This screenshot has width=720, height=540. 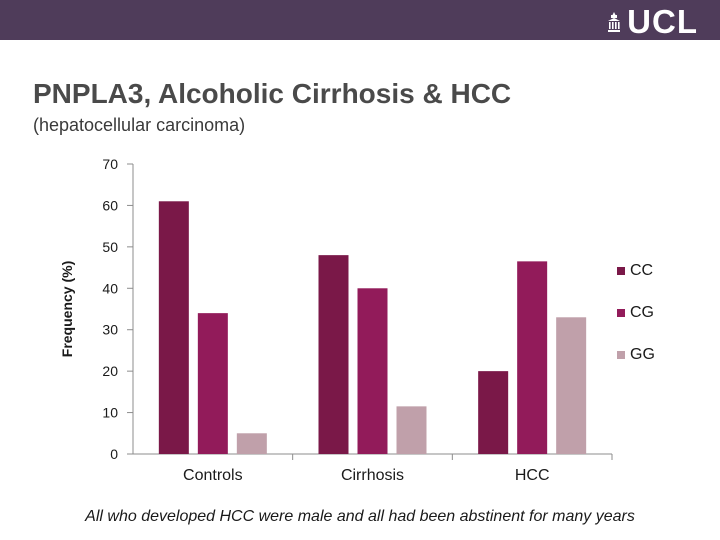 I want to click on legend-label: CC, so click(x=642, y=270).